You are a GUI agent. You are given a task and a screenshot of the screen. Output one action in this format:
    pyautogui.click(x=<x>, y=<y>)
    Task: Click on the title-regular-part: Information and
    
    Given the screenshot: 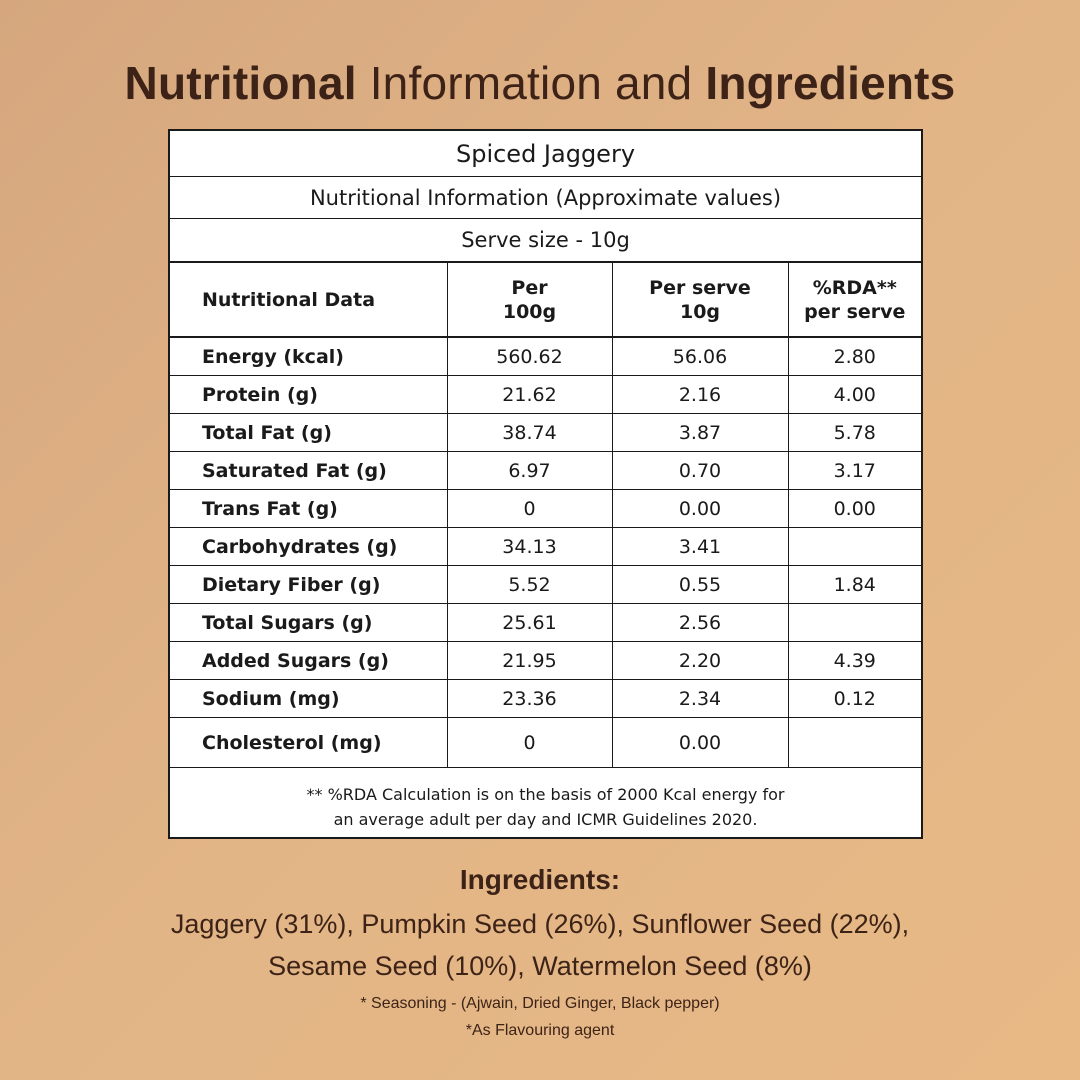 What is the action you would take?
    pyautogui.click(x=531, y=83)
    